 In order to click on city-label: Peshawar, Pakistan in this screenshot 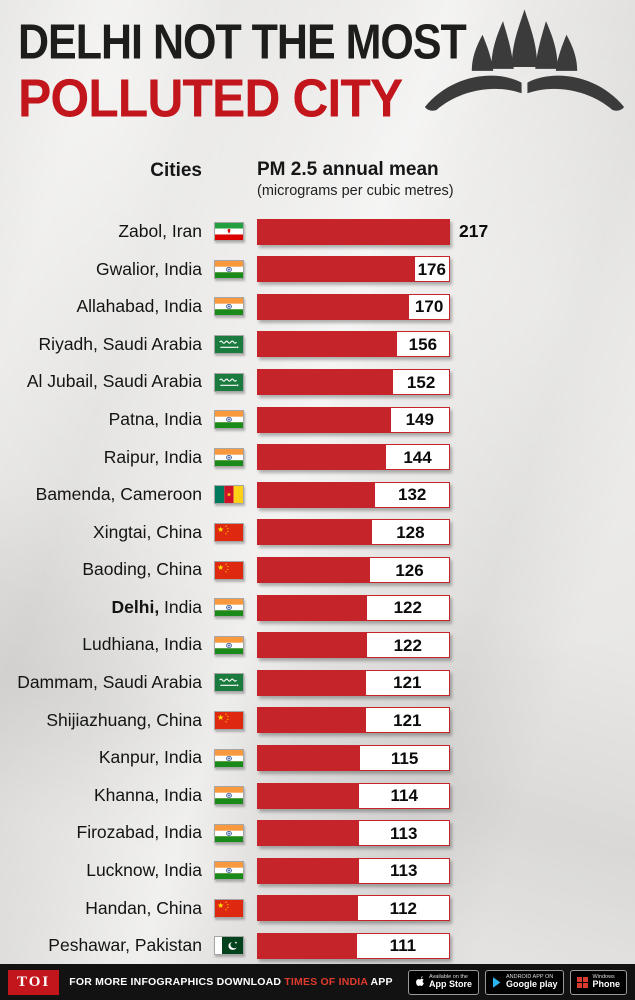, I will do `click(101, 945)`.